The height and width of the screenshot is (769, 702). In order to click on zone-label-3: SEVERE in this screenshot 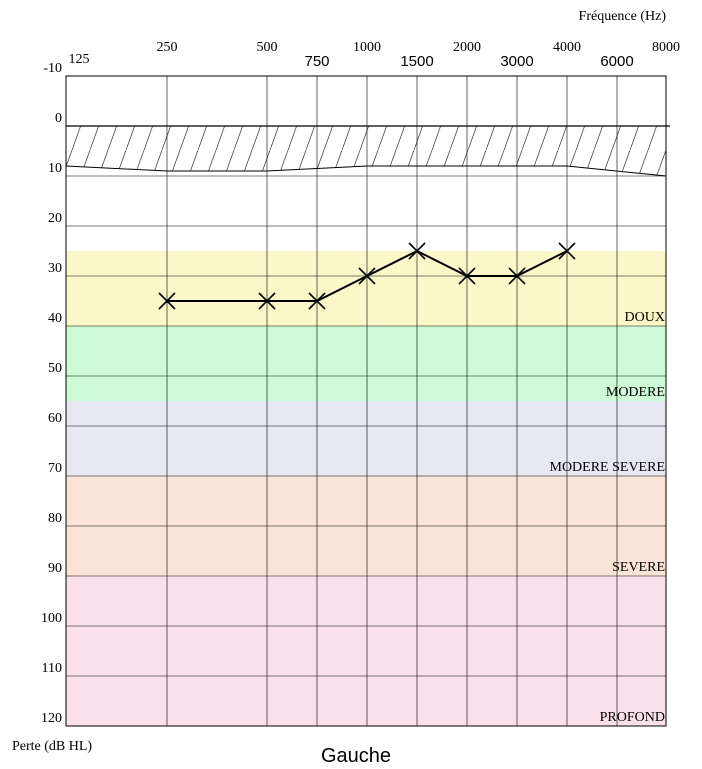, I will do `click(638, 567)`.